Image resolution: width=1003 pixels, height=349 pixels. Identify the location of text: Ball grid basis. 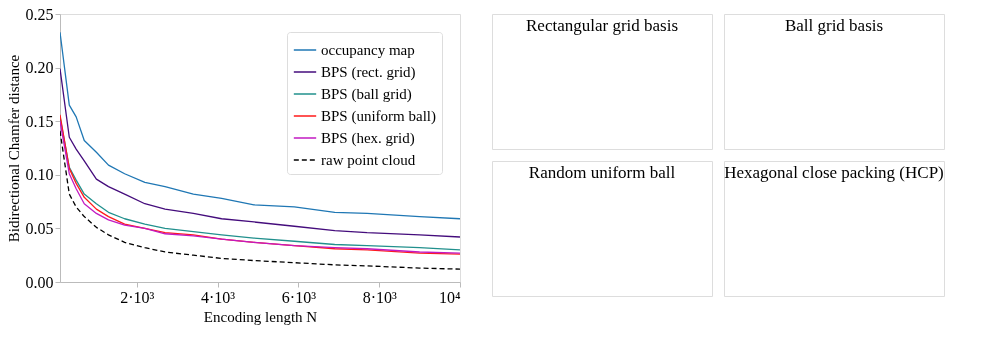
(834, 25).